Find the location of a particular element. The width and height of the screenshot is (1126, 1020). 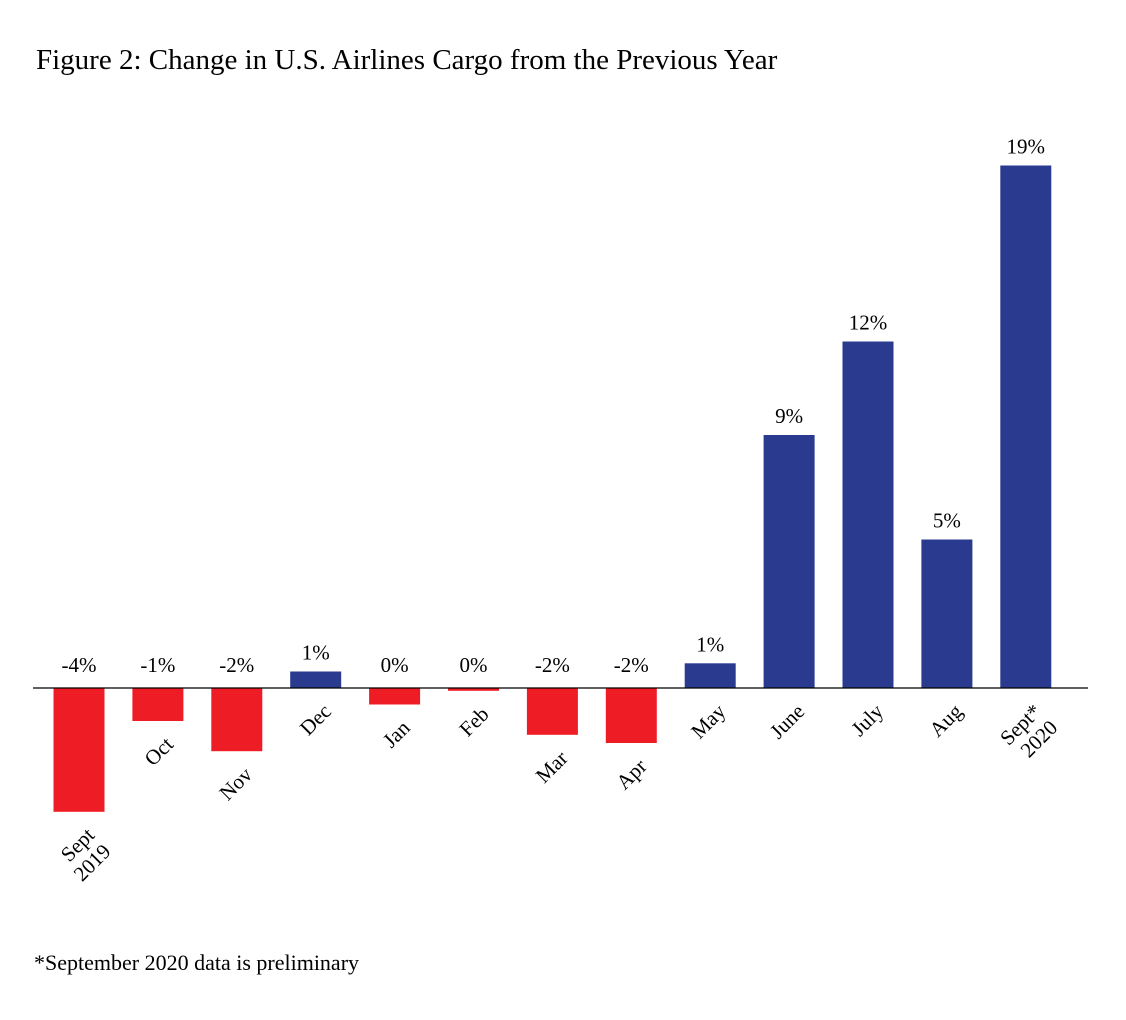

category-label-8: Apr is located at coordinates (631, 774).